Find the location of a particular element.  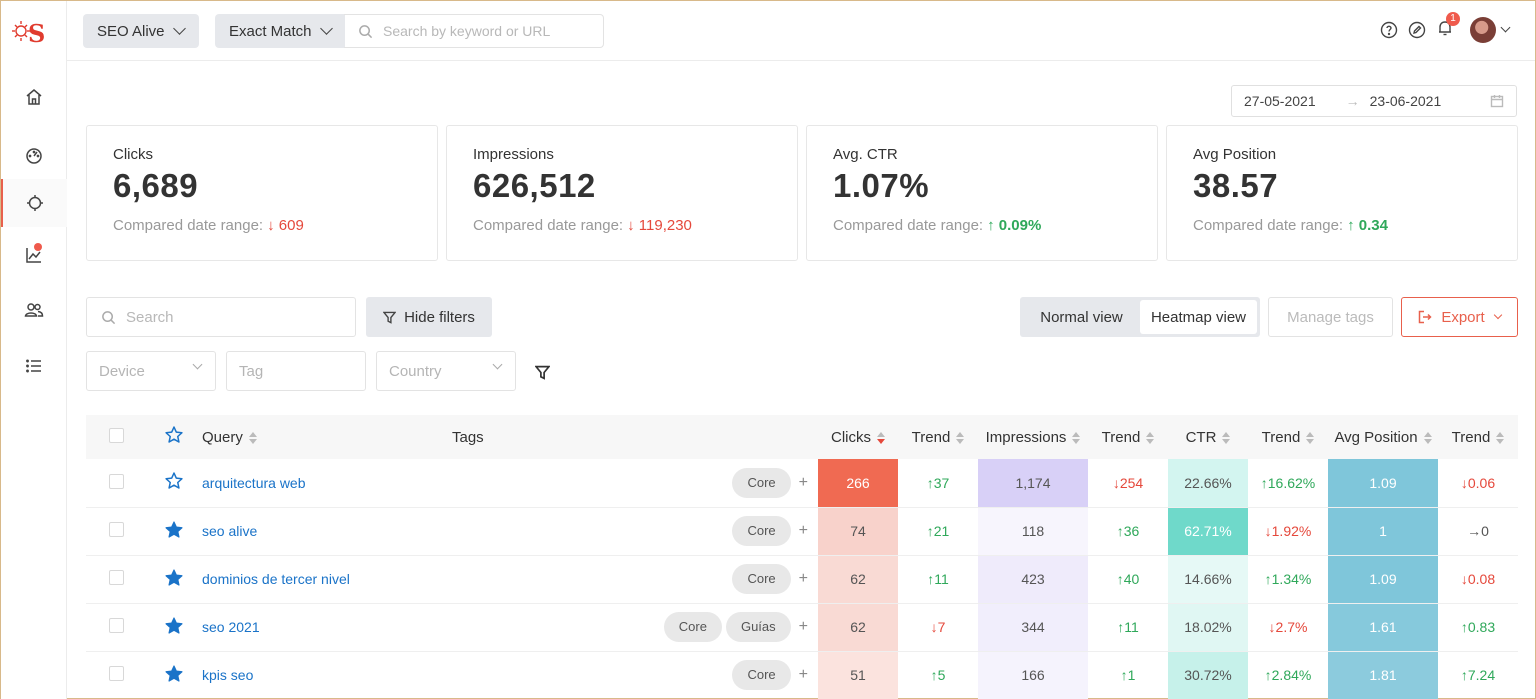

table-search-input is located at coordinates (226, 317).